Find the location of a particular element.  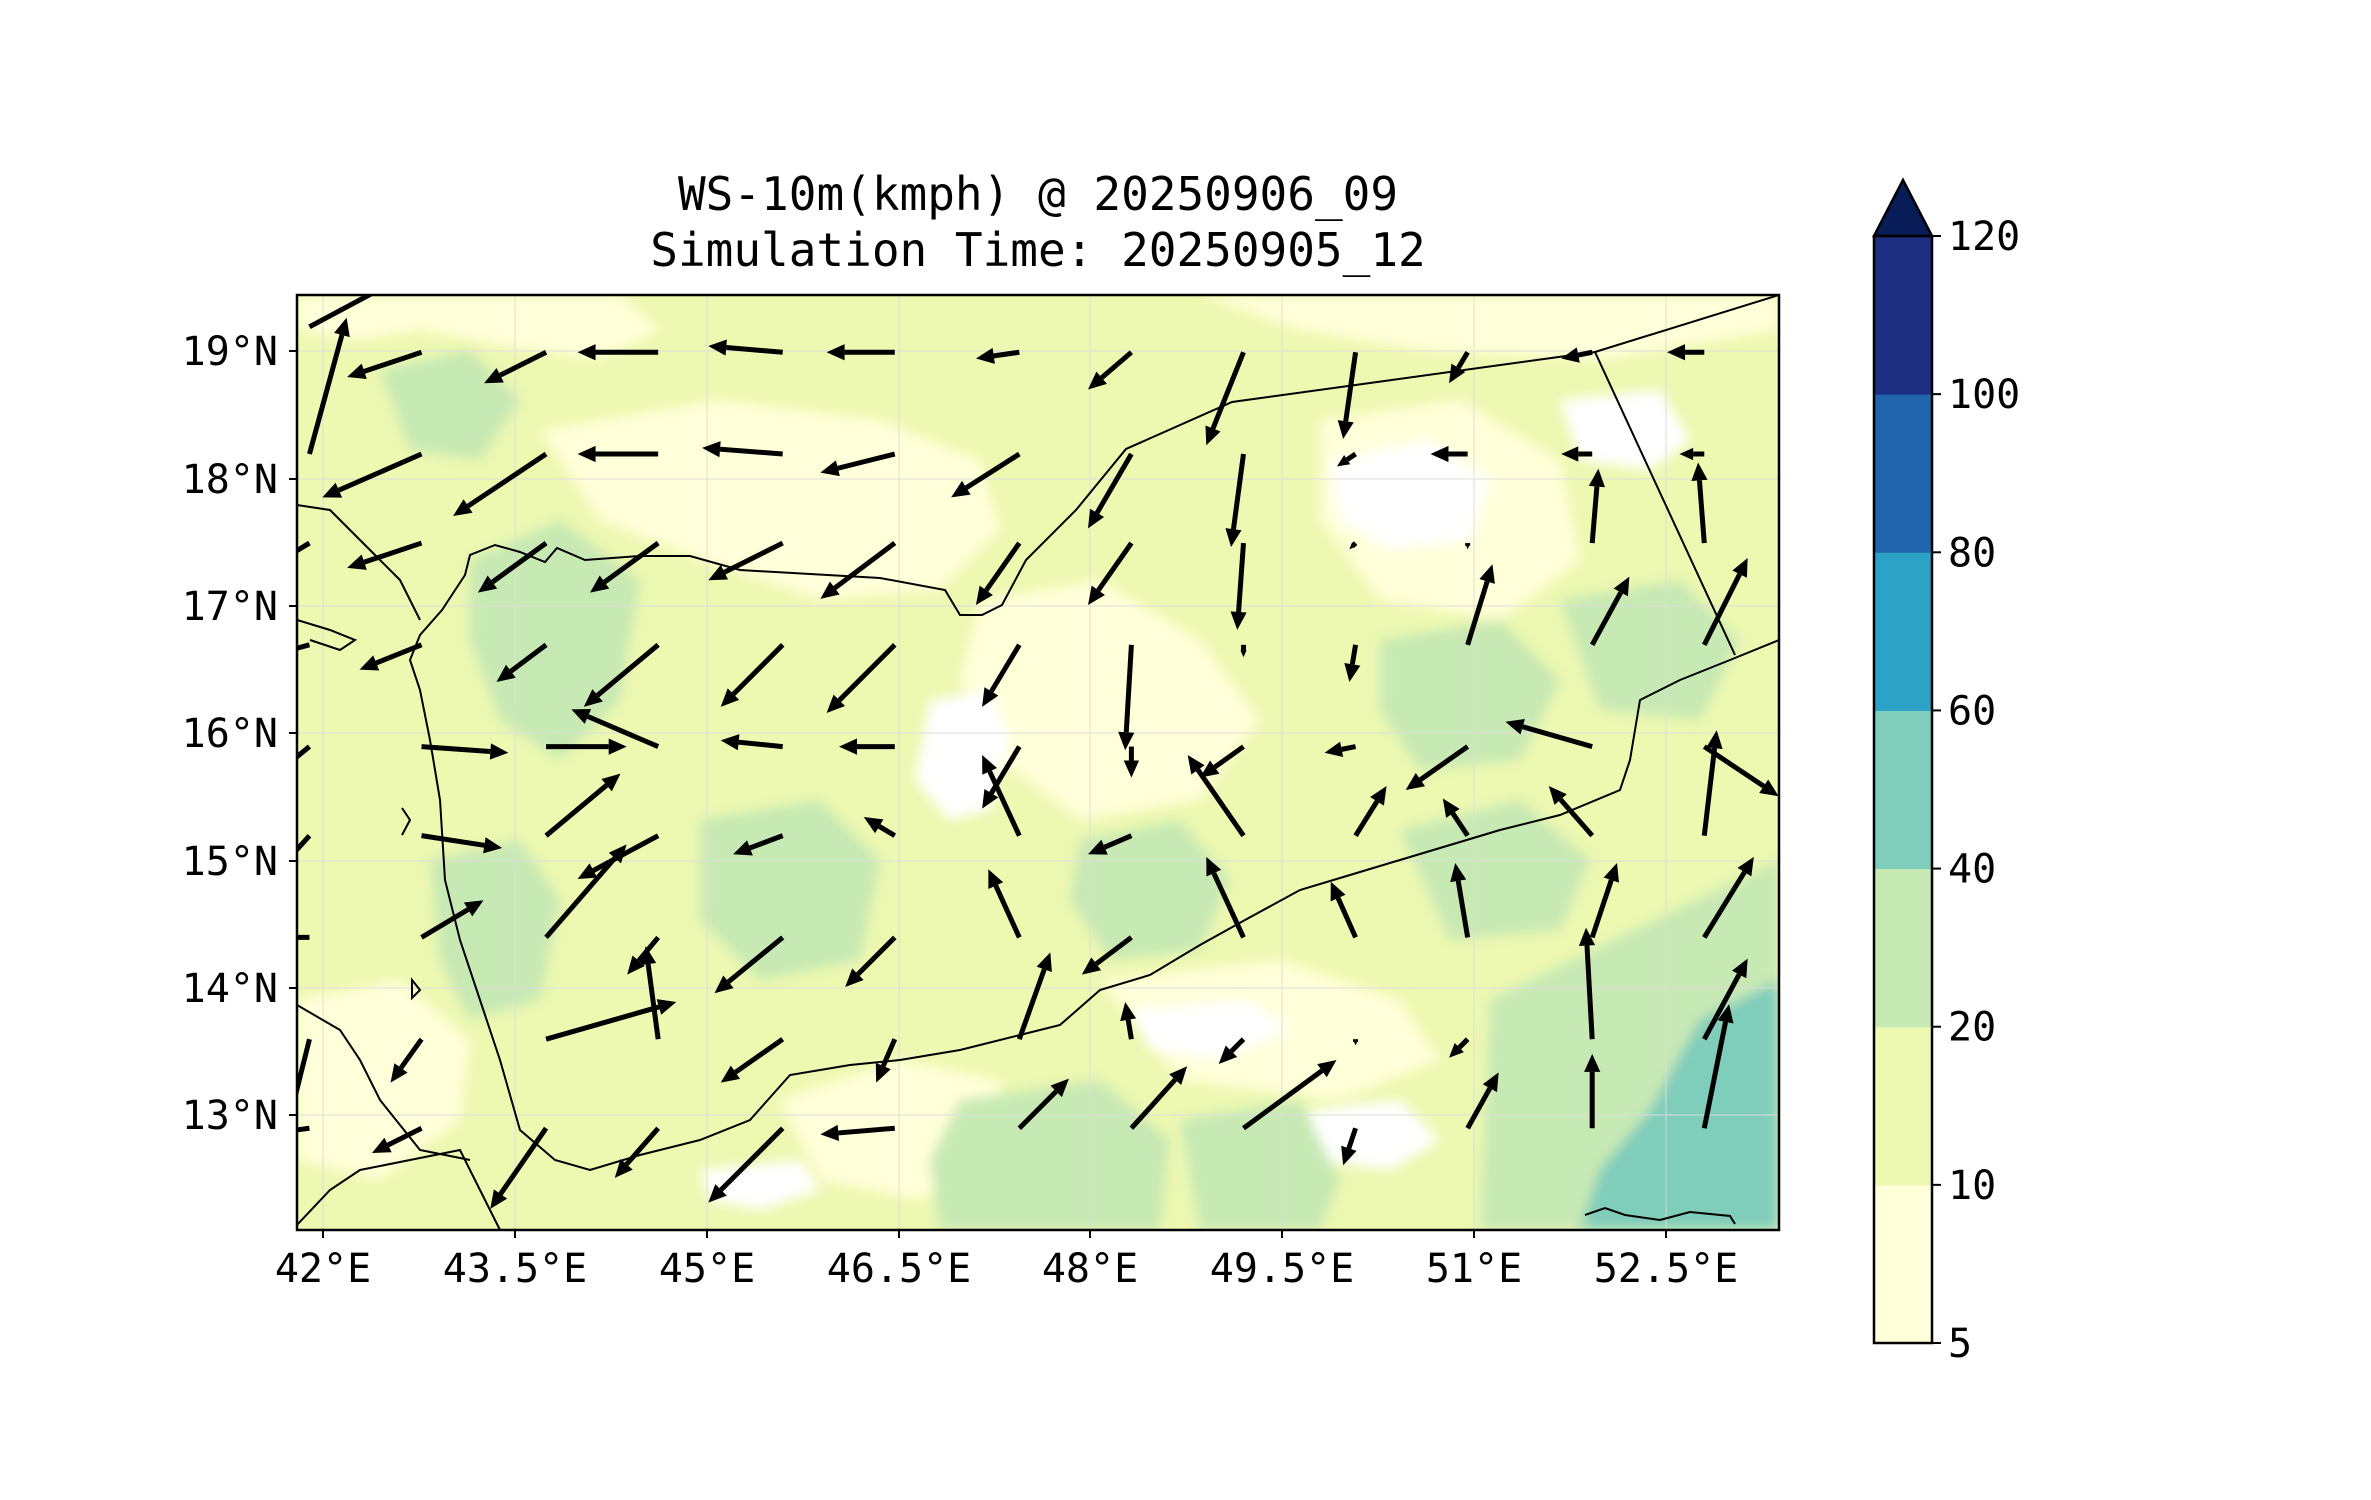

x-tick-45E: 45°E is located at coordinates (707, 1261).